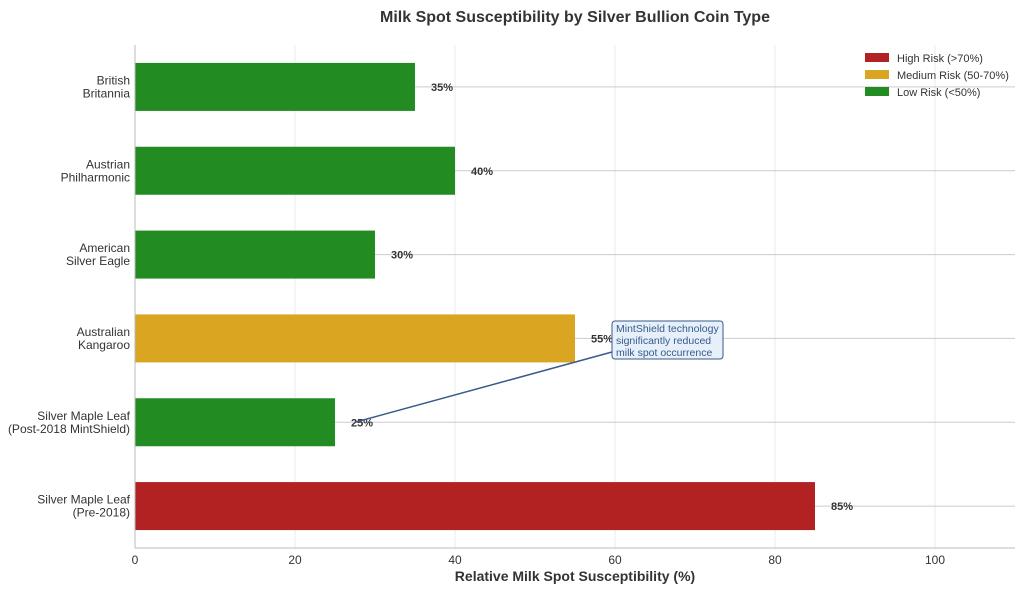  Describe the element at coordinates (402, 256) in the screenshot. I see `bar-value-label: 30%` at that location.